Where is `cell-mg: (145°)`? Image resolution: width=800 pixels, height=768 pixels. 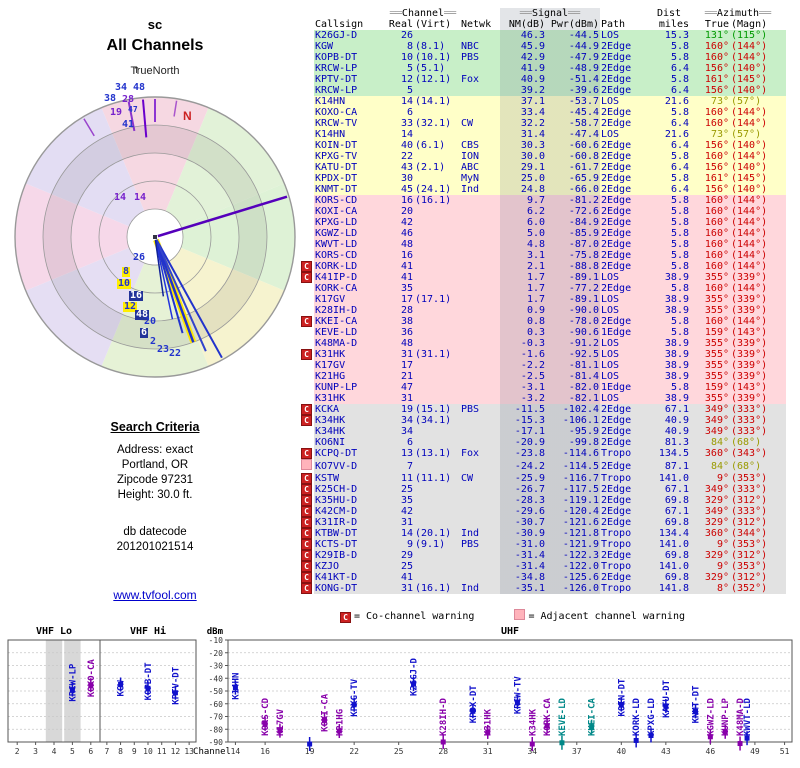
cell-mg: (145°) is located at coordinates (749, 178).